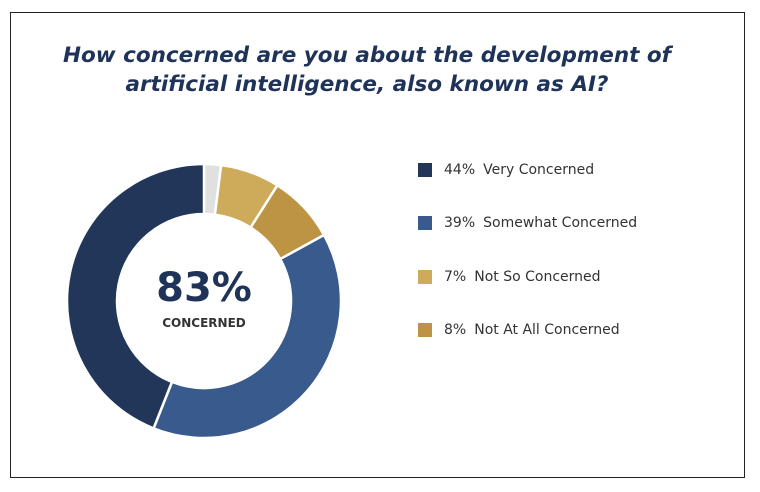 The width and height of the screenshot is (760, 492). What do you see at coordinates (204, 323) in the screenshot?
I see `center-label: CONCERNED` at bounding box center [204, 323].